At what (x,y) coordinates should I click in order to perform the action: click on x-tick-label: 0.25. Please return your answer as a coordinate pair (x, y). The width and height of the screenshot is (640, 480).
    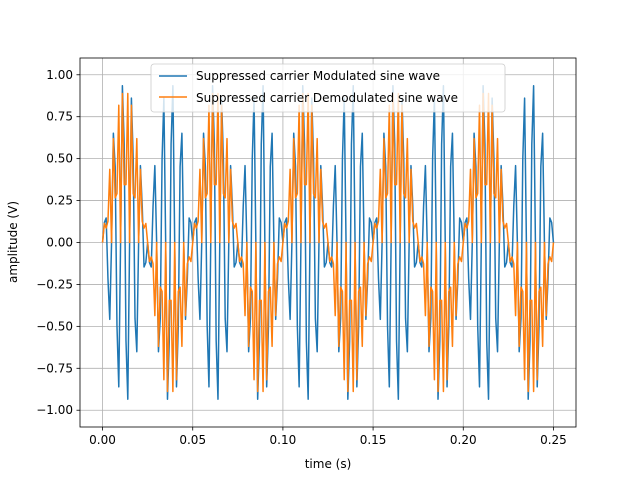
    Looking at the image, I should click on (553, 440).